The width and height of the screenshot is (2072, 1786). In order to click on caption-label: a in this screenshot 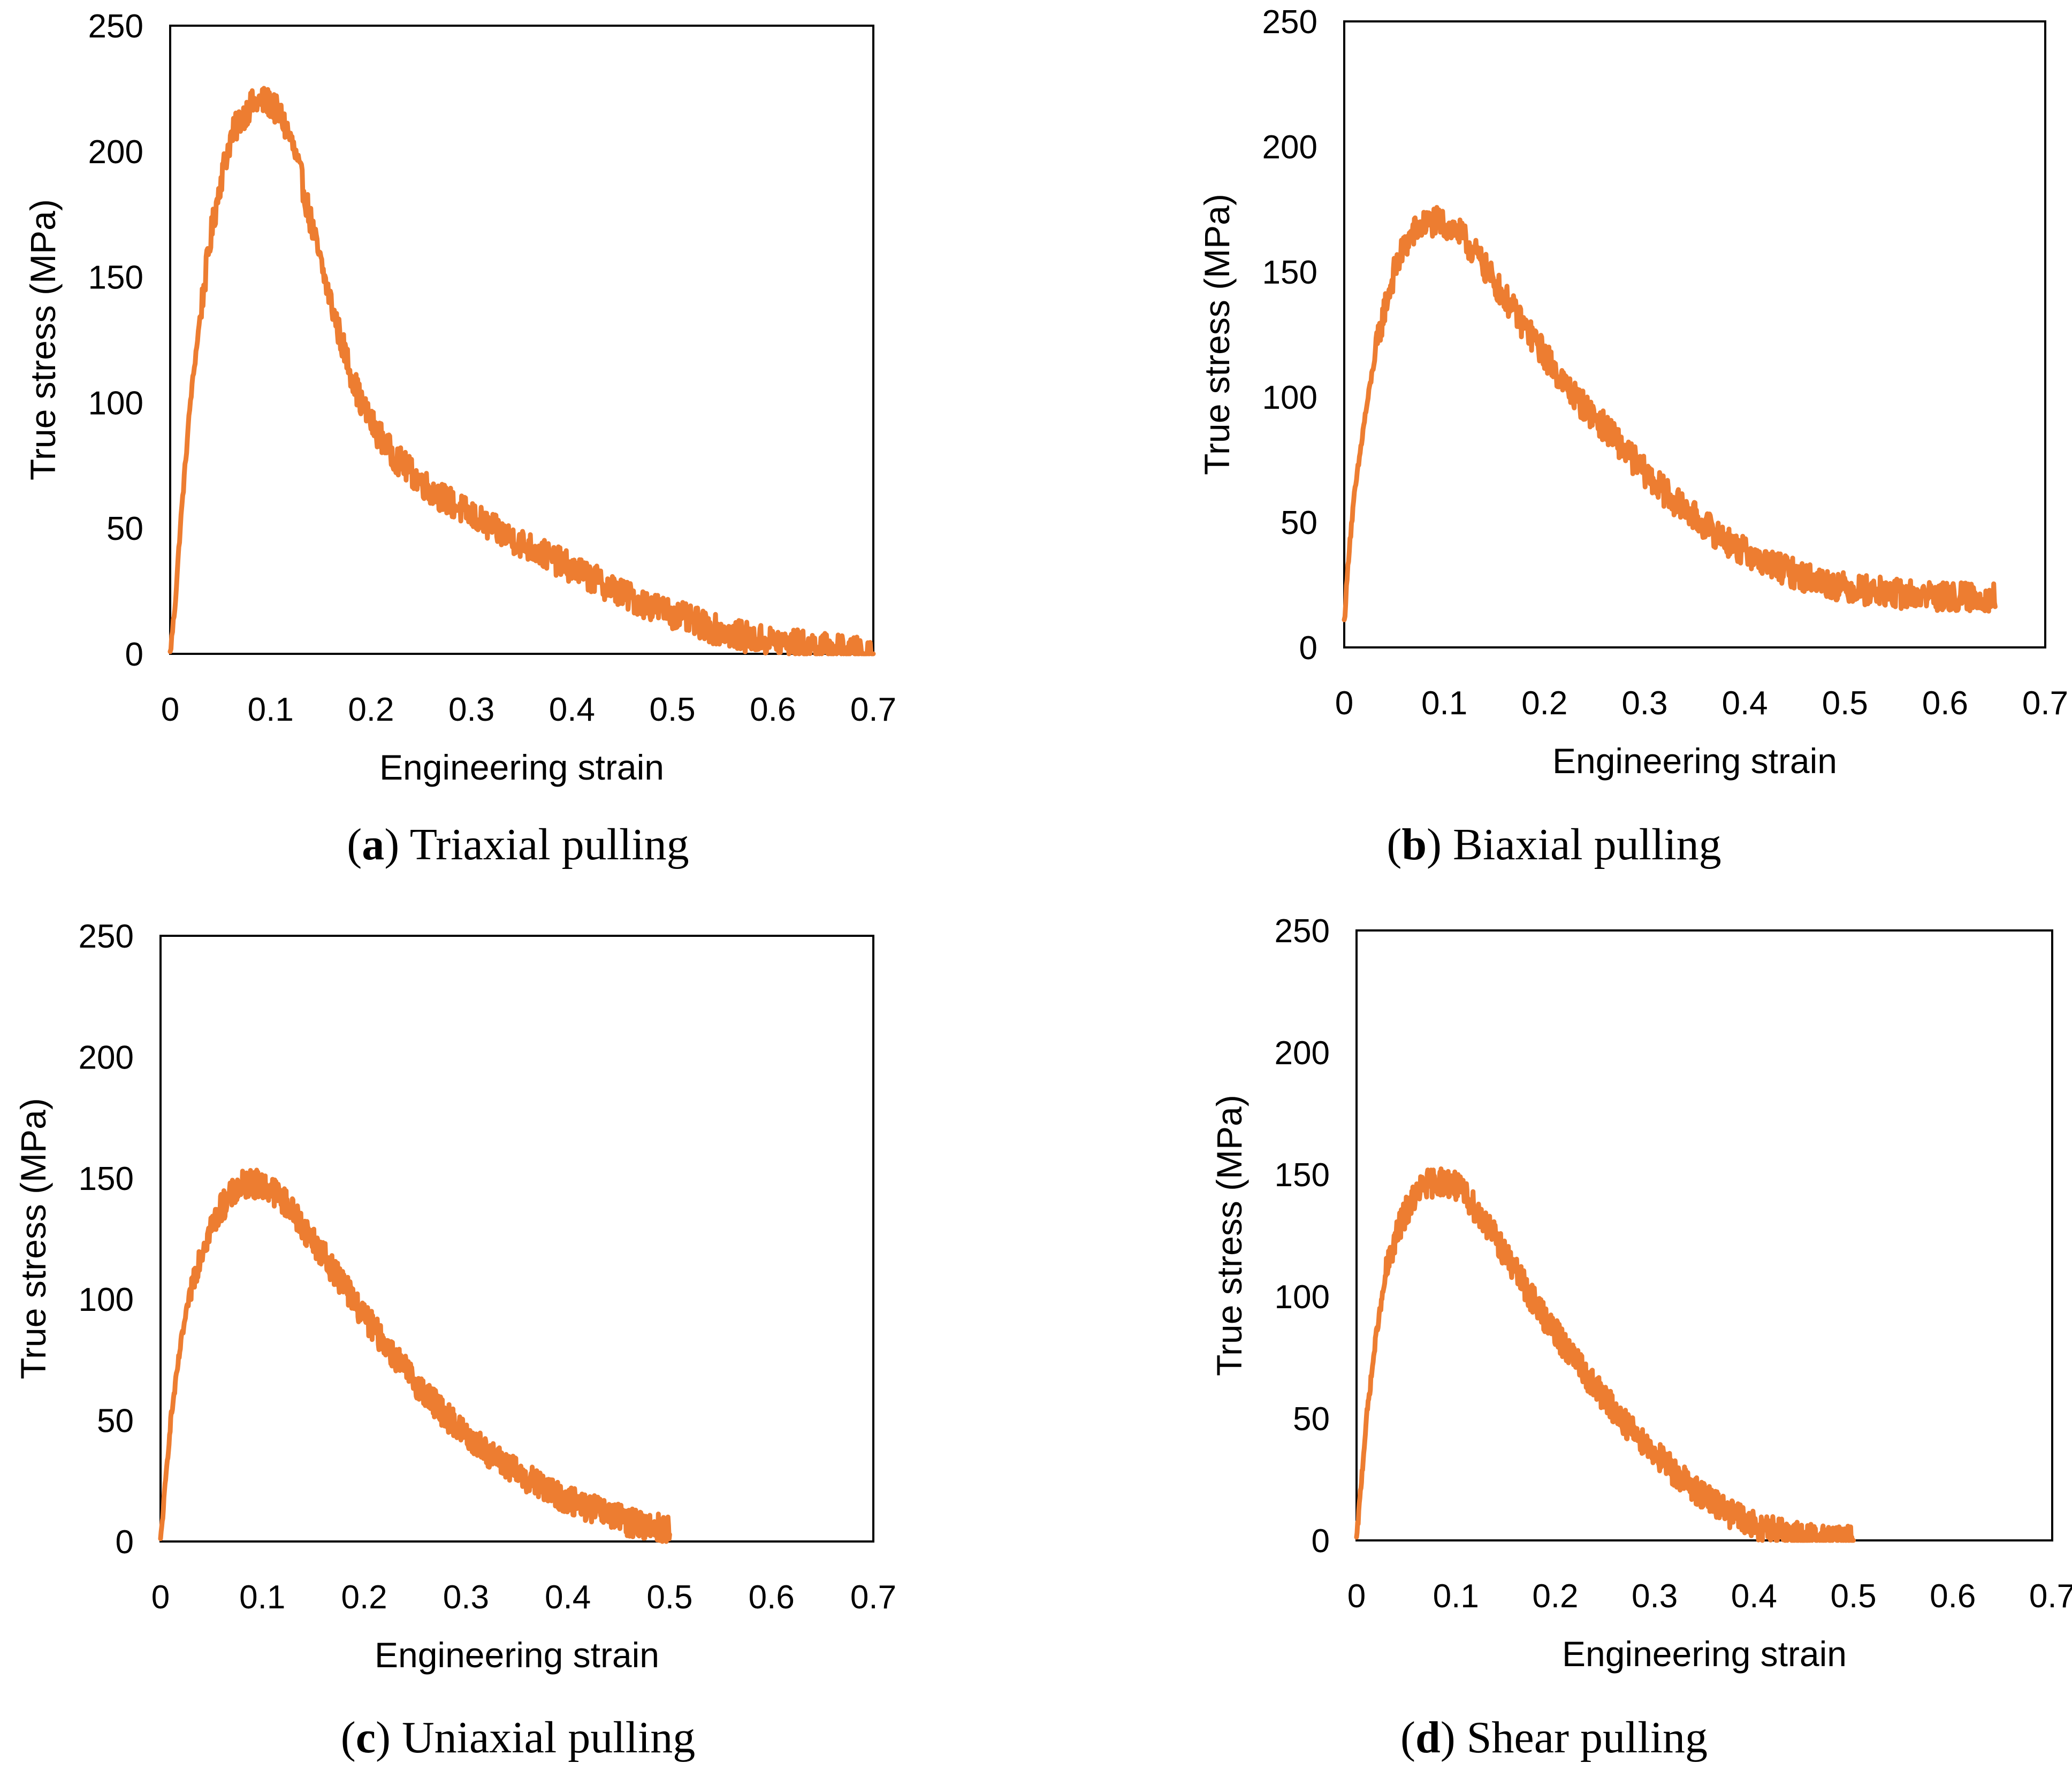, I will do `click(374, 844)`.